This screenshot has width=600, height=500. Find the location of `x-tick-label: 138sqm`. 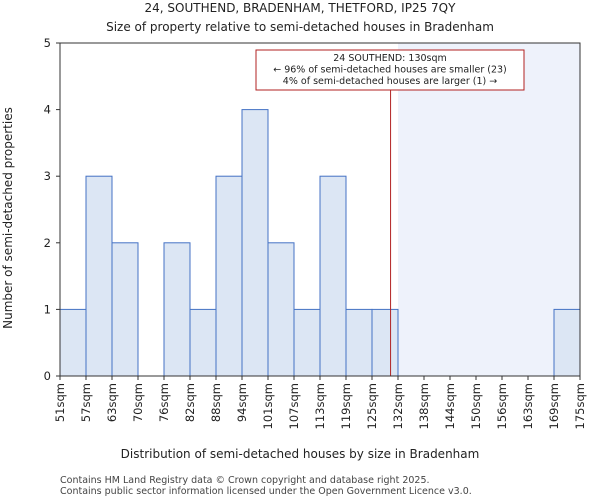

x-tick-label: 138sqm is located at coordinates (424, 406).